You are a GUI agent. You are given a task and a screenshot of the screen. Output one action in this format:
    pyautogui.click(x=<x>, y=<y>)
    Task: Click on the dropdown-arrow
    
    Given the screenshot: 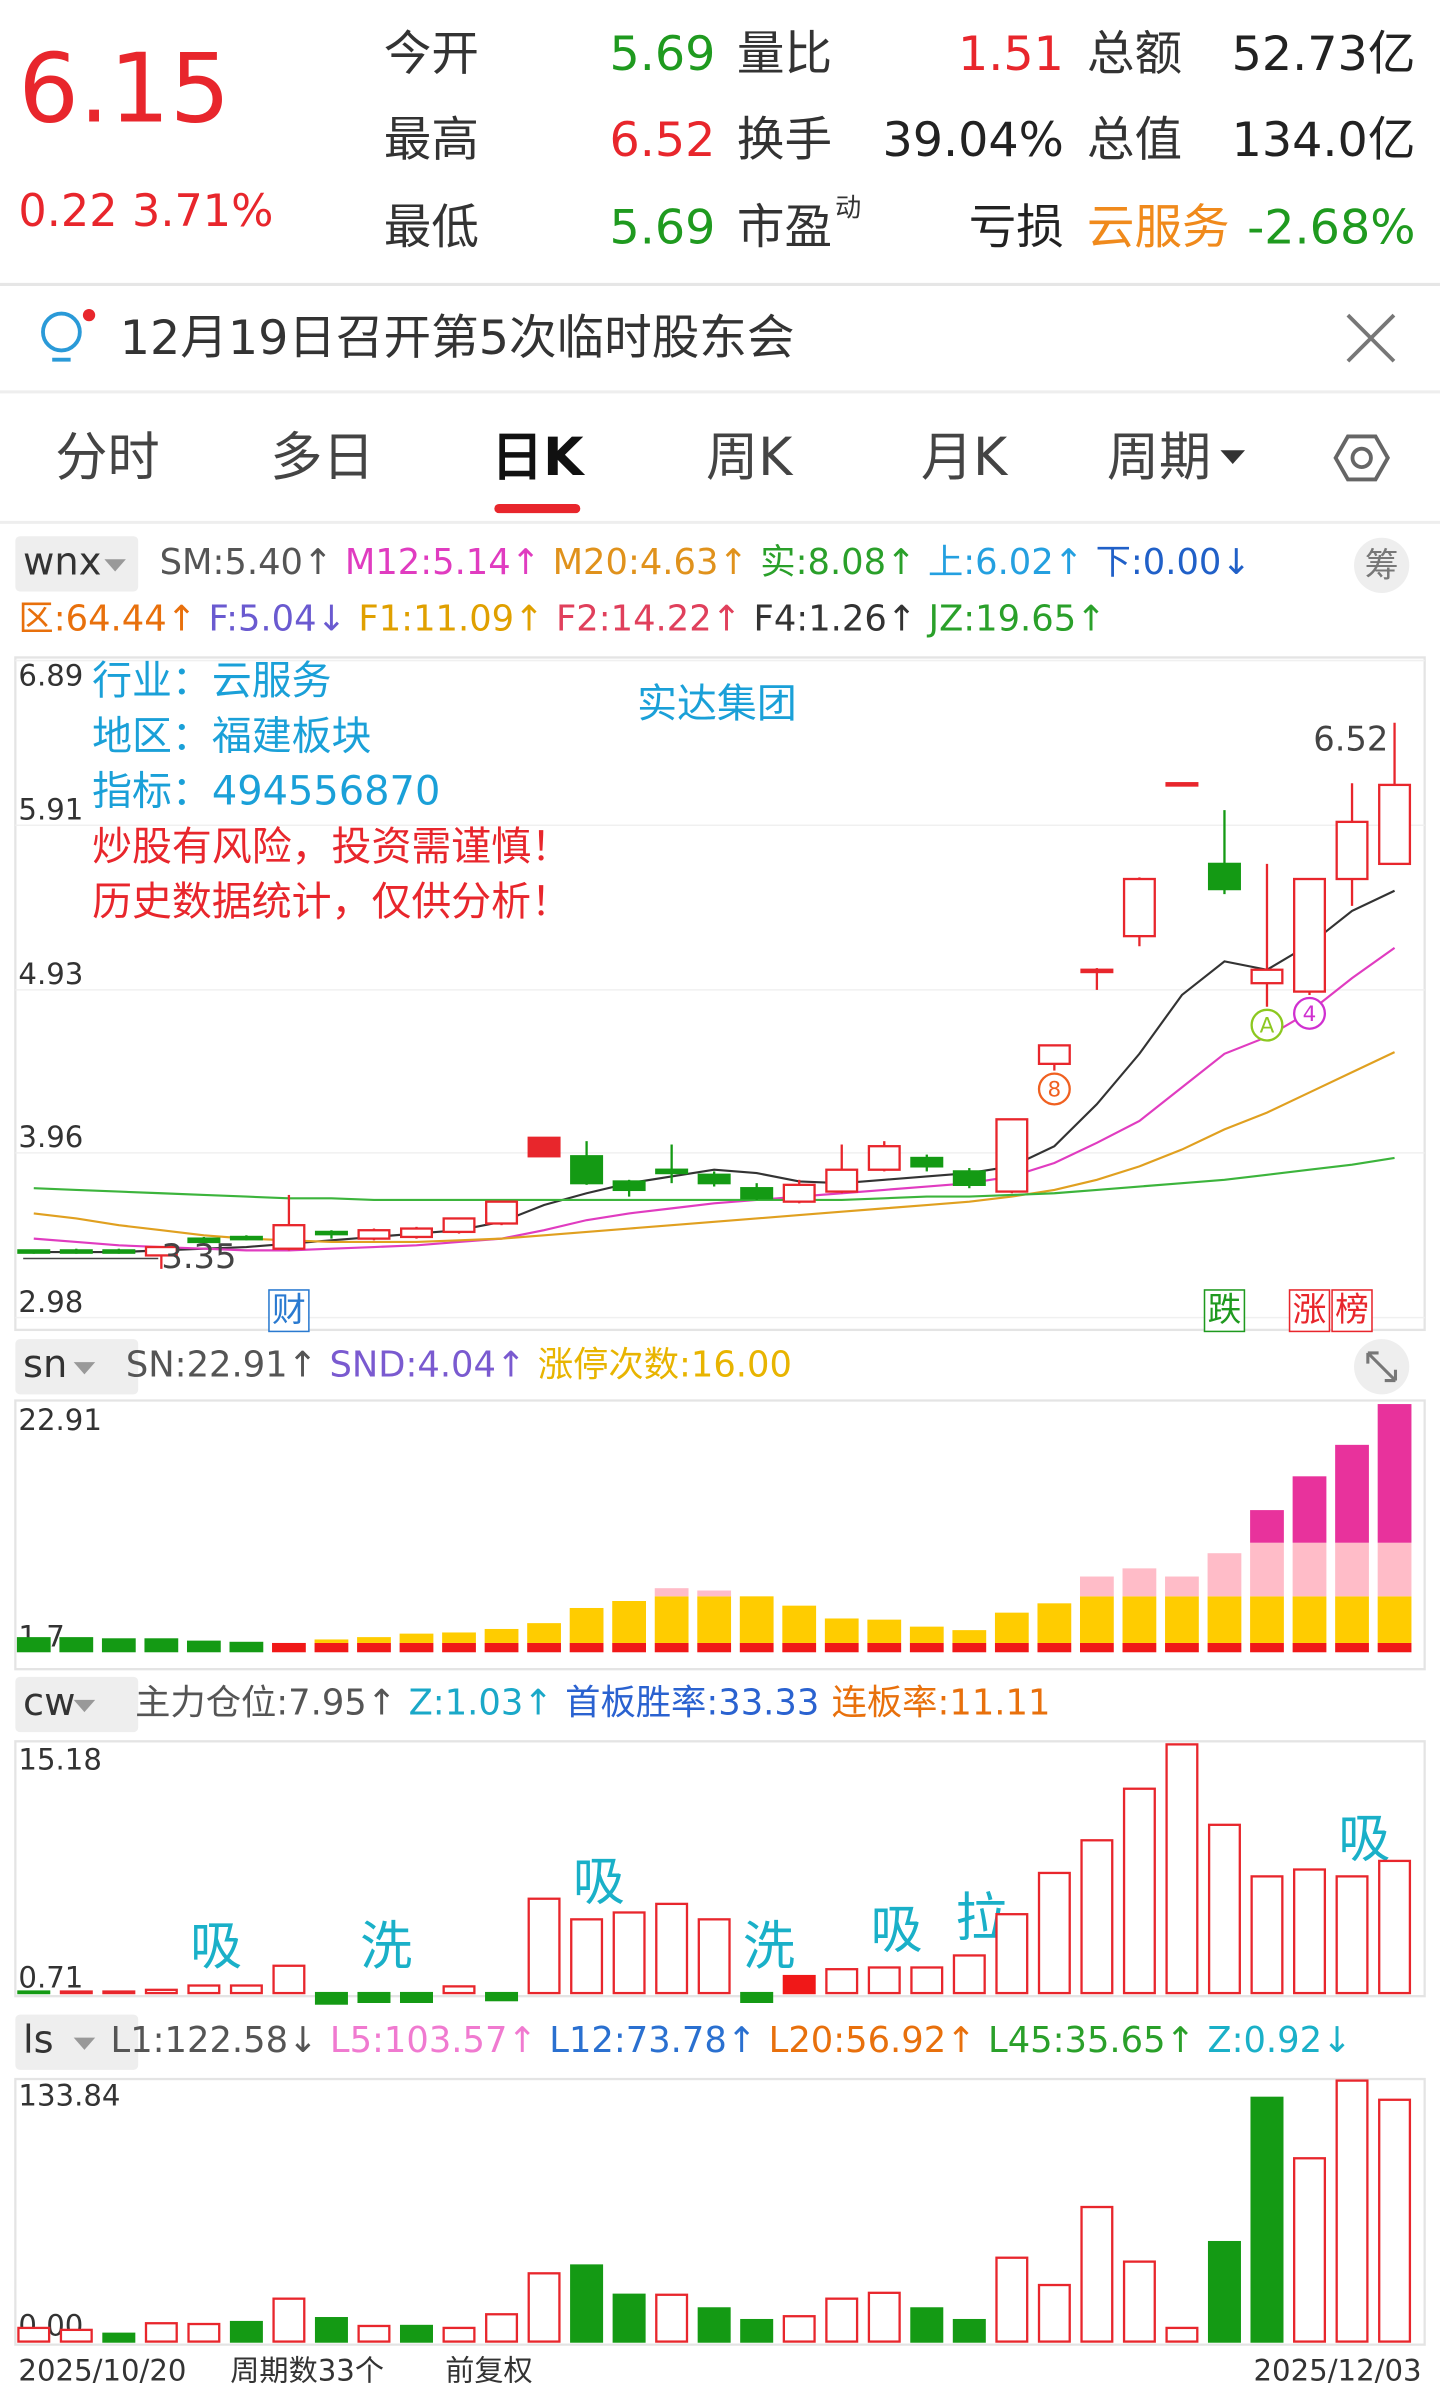 What is the action you would take?
    pyautogui.click(x=1233, y=457)
    